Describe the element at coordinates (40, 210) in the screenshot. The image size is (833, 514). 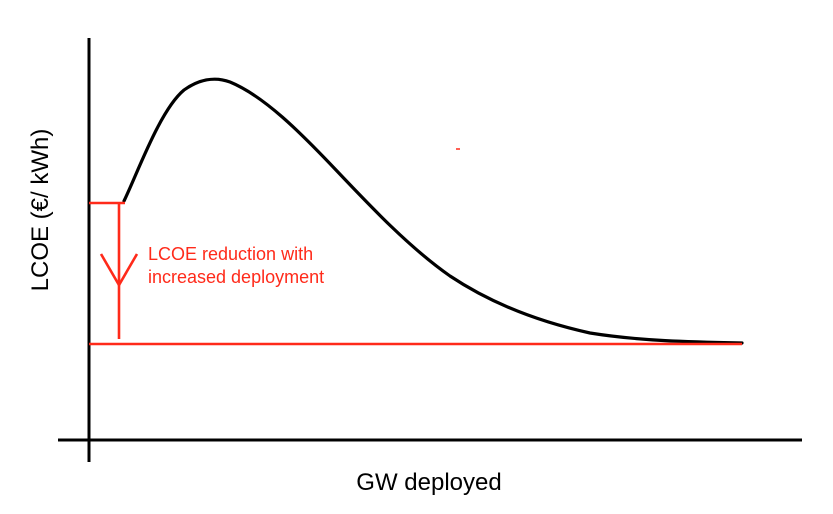
I see `y-axis-label: LCOE (€/ kWh)` at that location.